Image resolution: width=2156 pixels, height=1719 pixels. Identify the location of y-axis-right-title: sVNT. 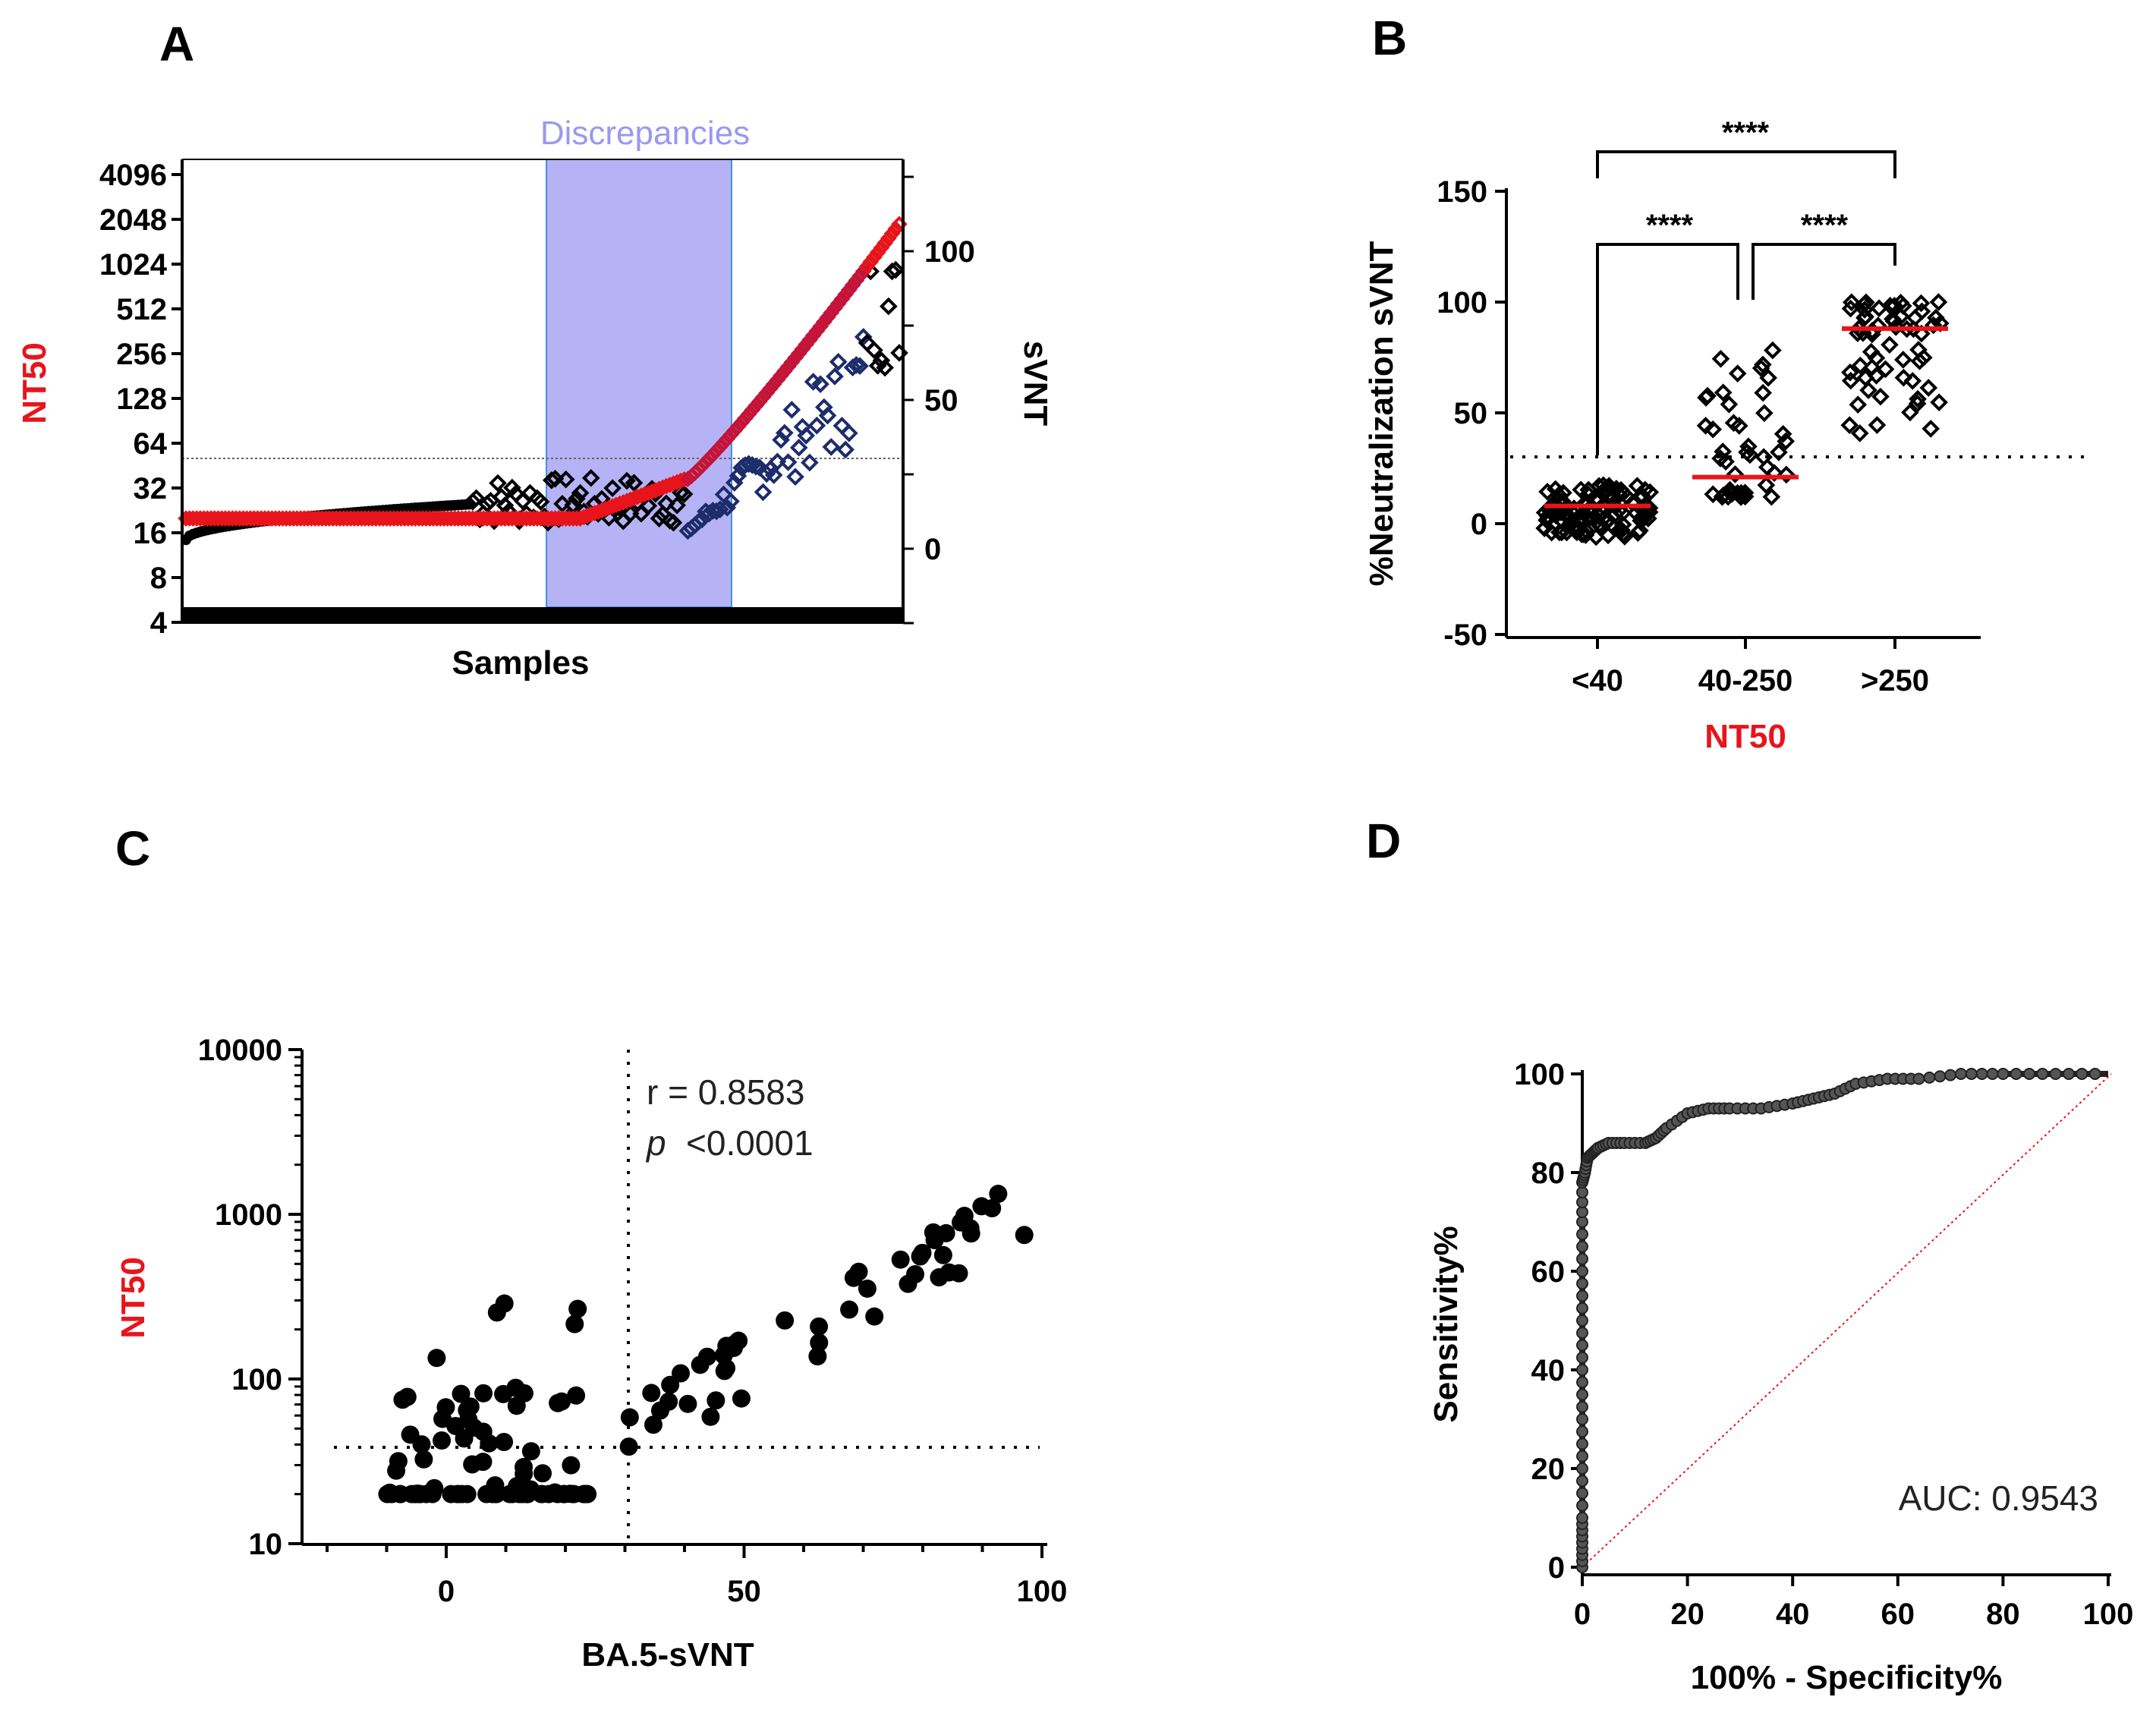
(1035, 384).